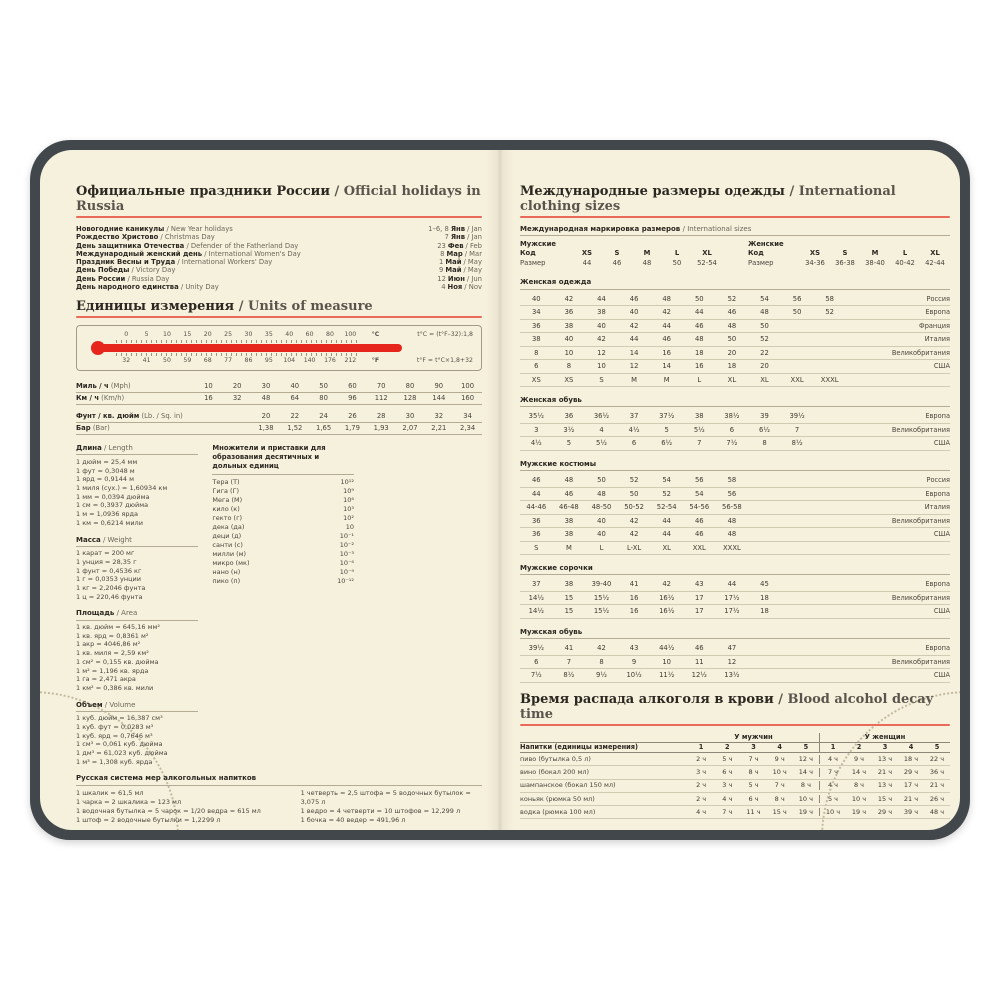  Describe the element at coordinates (240, 335) in the screenshot. I see `celsius-ticks: 0 5 10 15 20 25 30 35 40 60 80 100` at that location.